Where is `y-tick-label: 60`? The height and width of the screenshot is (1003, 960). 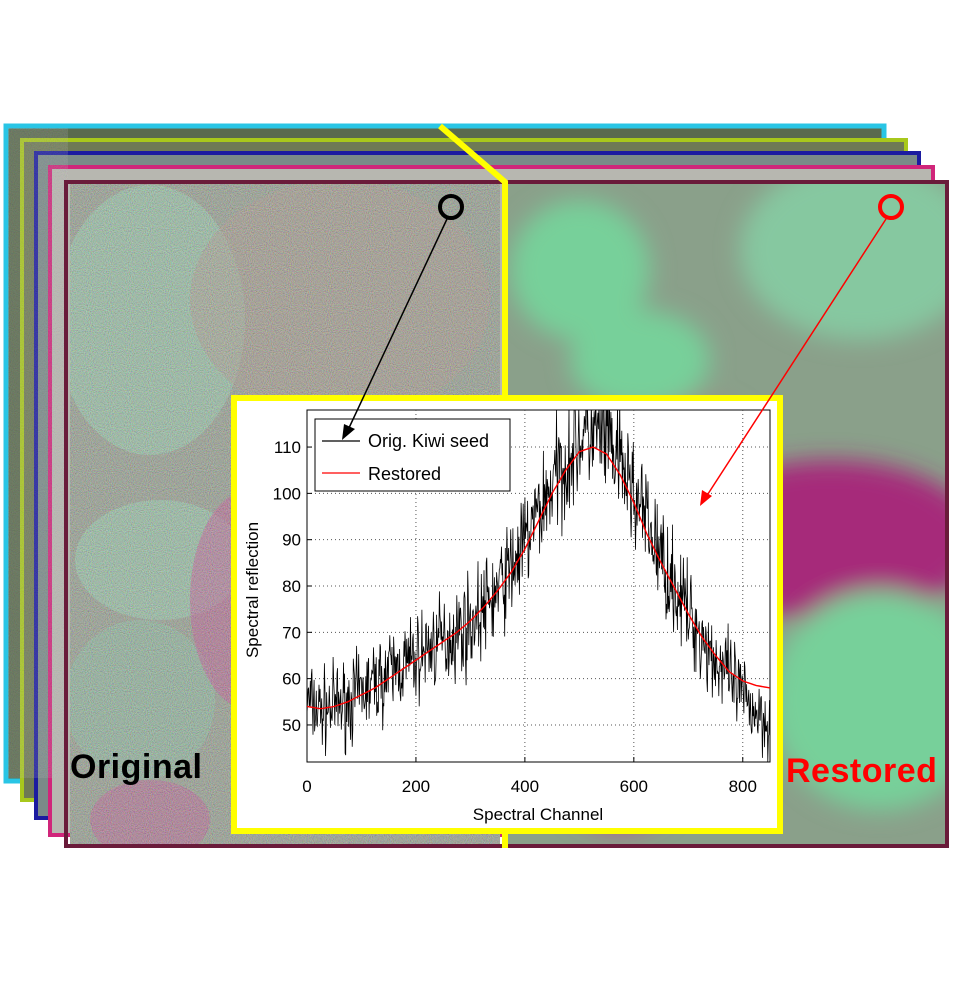 y-tick-label: 60 is located at coordinates (291, 679).